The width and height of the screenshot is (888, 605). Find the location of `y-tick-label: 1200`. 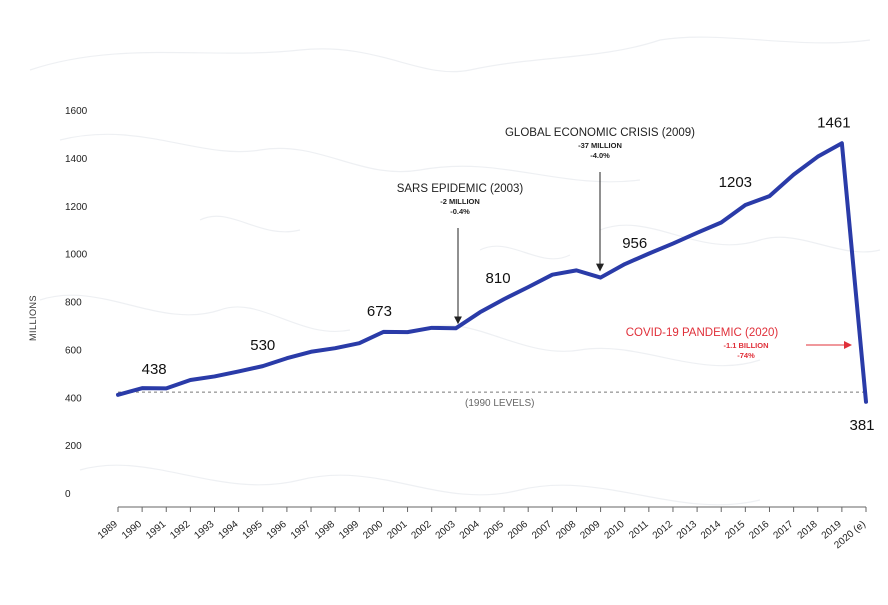

y-tick-label: 1200 is located at coordinates (76, 207).